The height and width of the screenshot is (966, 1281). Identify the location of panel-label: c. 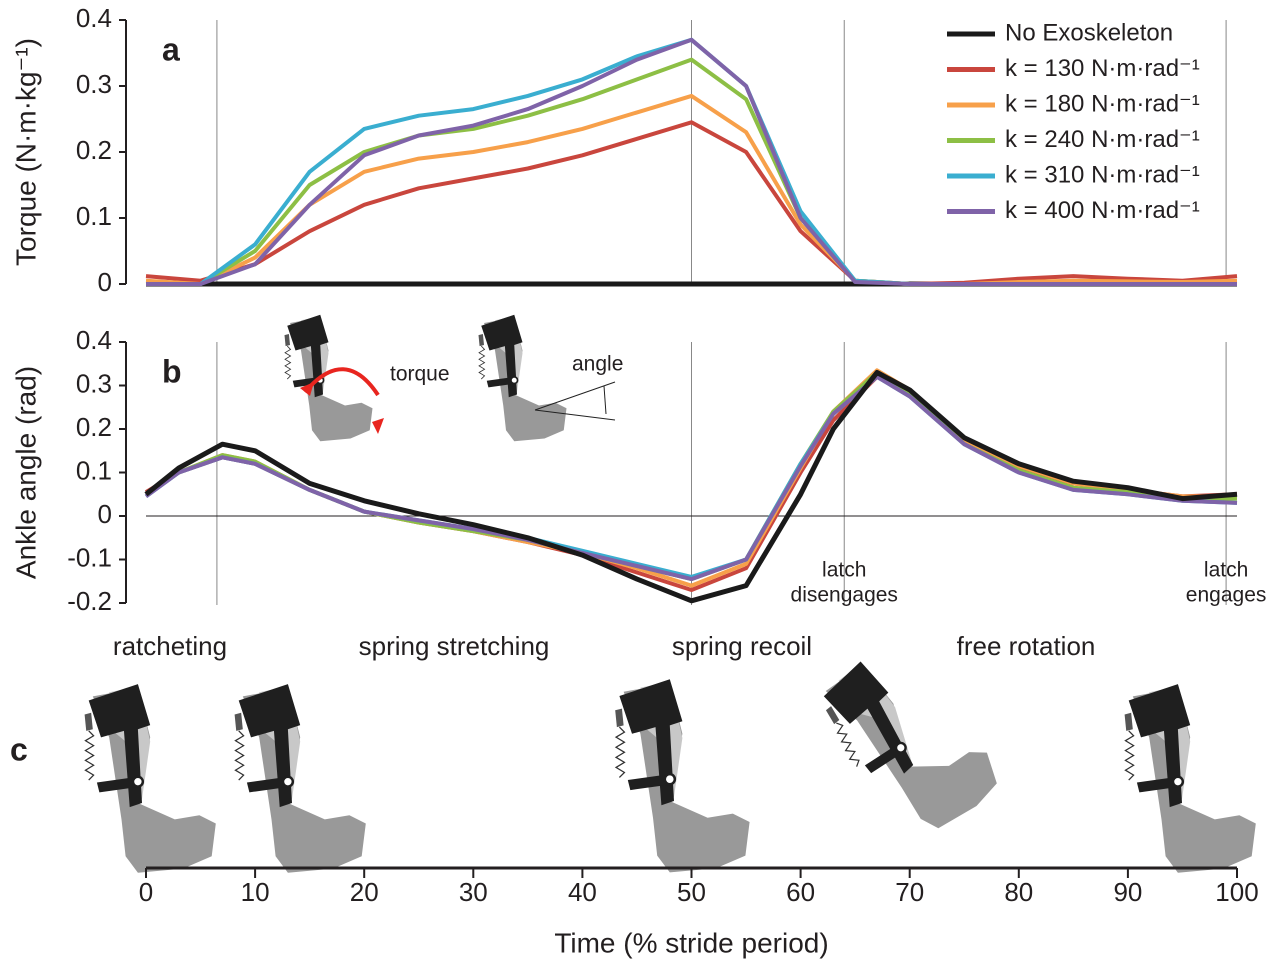
(19, 749).